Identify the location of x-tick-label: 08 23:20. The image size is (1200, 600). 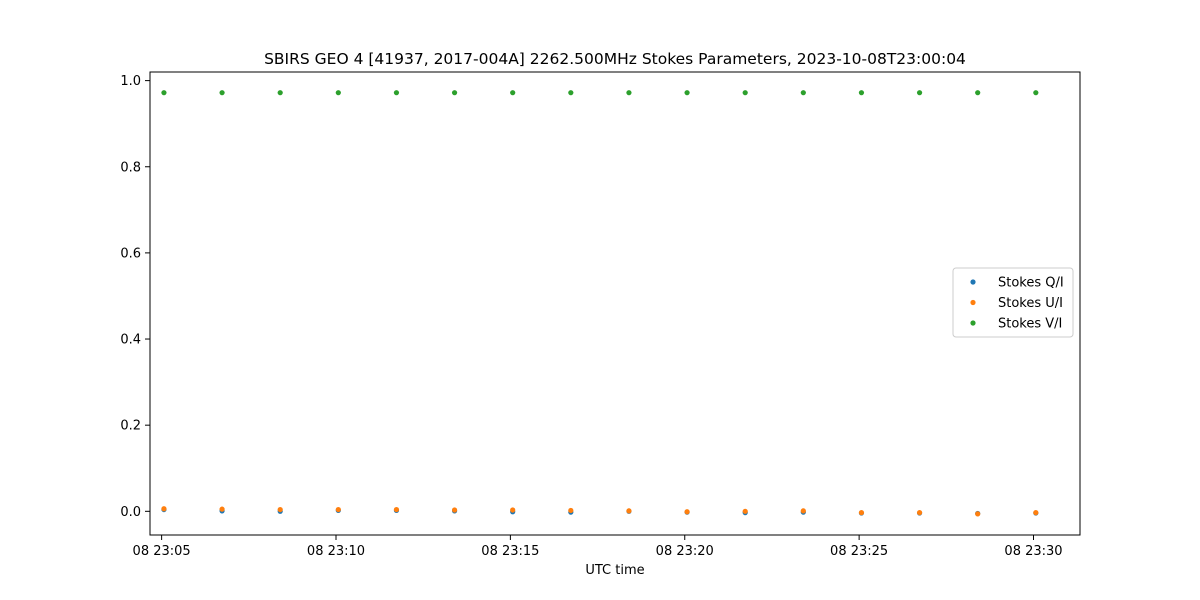
(685, 551).